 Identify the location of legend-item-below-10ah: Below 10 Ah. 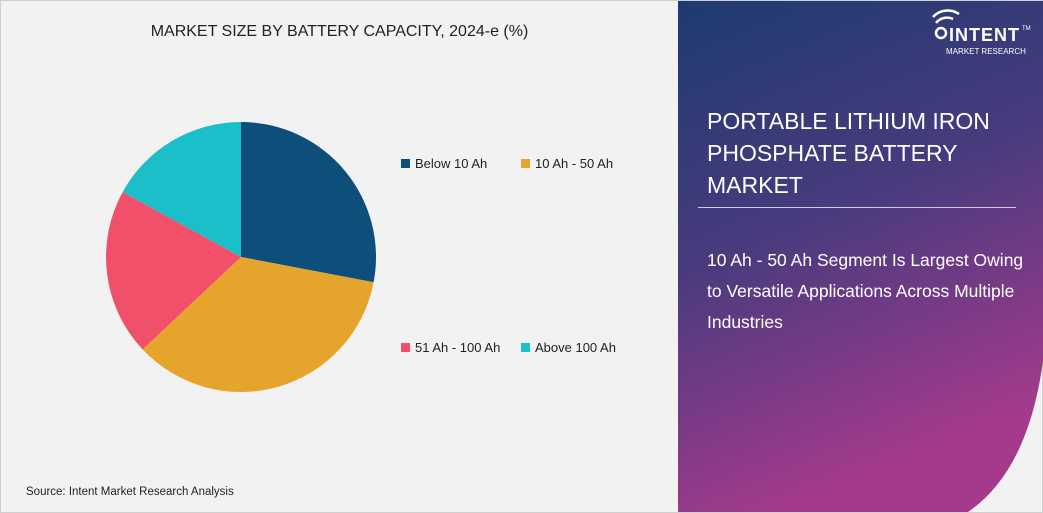
(444, 163).